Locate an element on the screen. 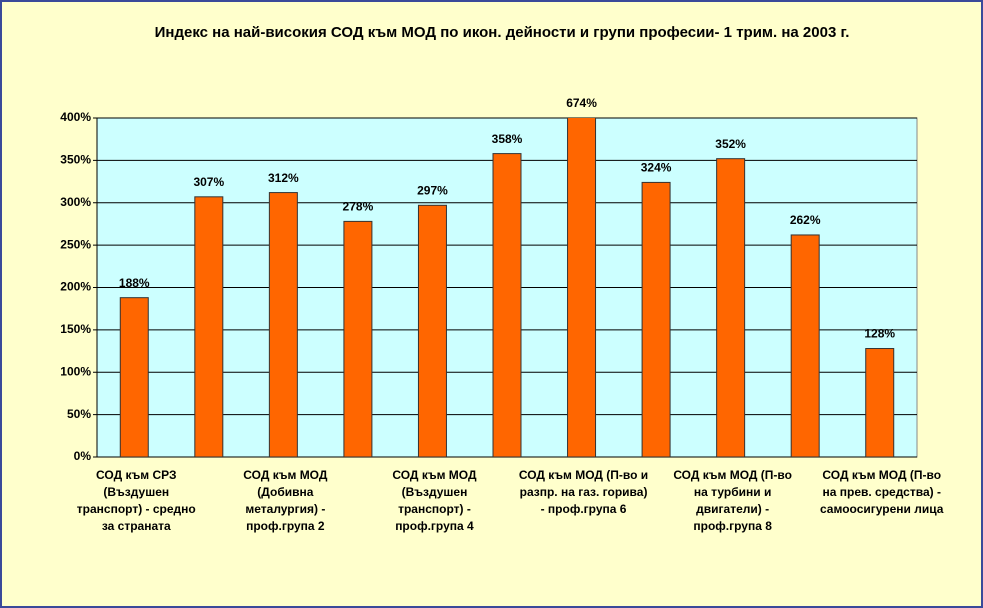  y-tick-label: 150% is located at coordinates (75, 329).